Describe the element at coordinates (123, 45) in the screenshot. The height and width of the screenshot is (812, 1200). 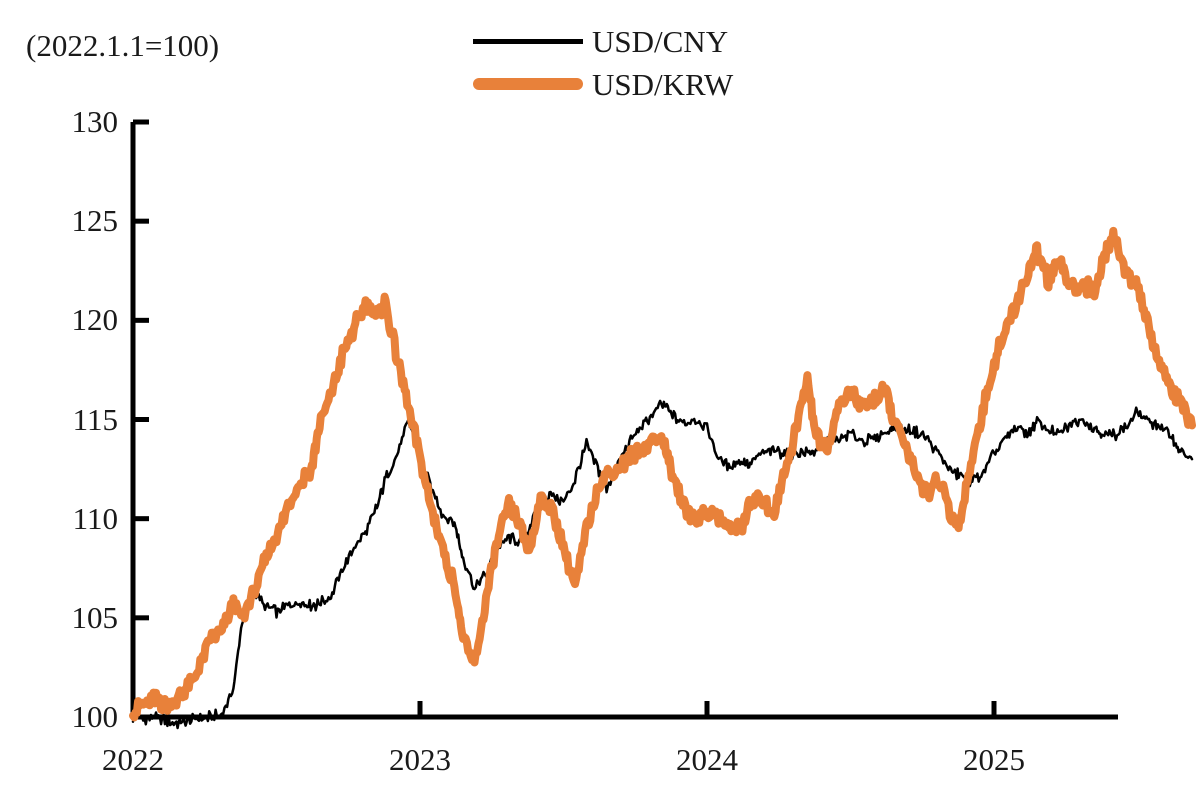
I see `chart-title: (2022.1.1=100)` at that location.